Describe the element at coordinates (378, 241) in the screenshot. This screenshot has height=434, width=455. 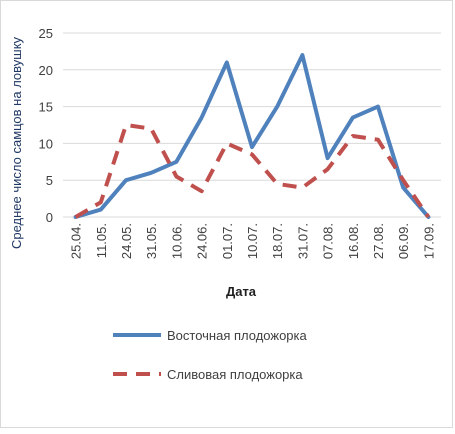
I see `x-tick-label: 27.08.` at that location.